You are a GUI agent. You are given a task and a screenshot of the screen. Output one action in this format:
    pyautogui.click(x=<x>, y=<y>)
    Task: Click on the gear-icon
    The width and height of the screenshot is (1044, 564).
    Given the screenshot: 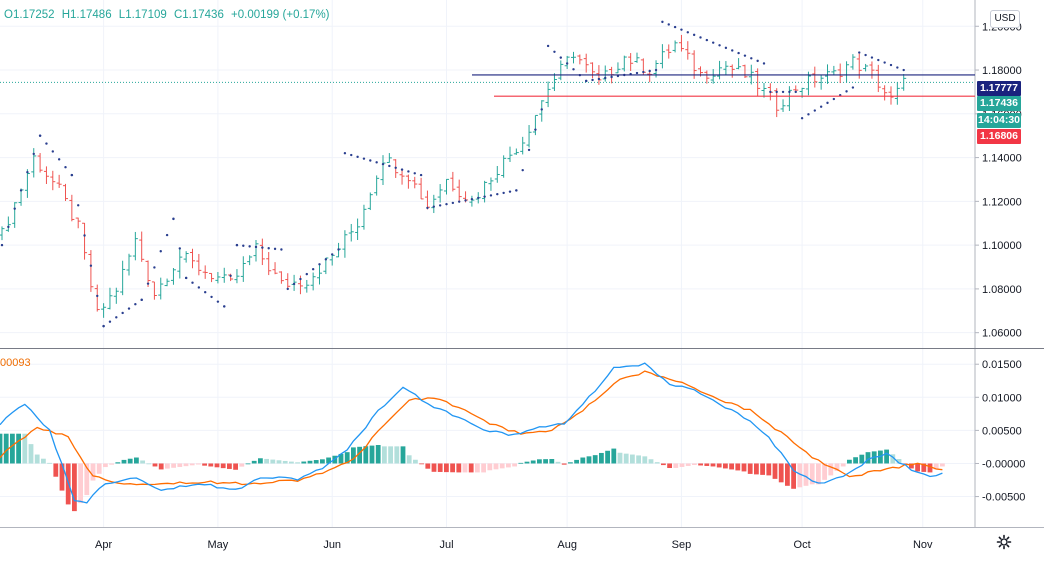 What is the action you would take?
    pyautogui.click(x=1004, y=542)
    